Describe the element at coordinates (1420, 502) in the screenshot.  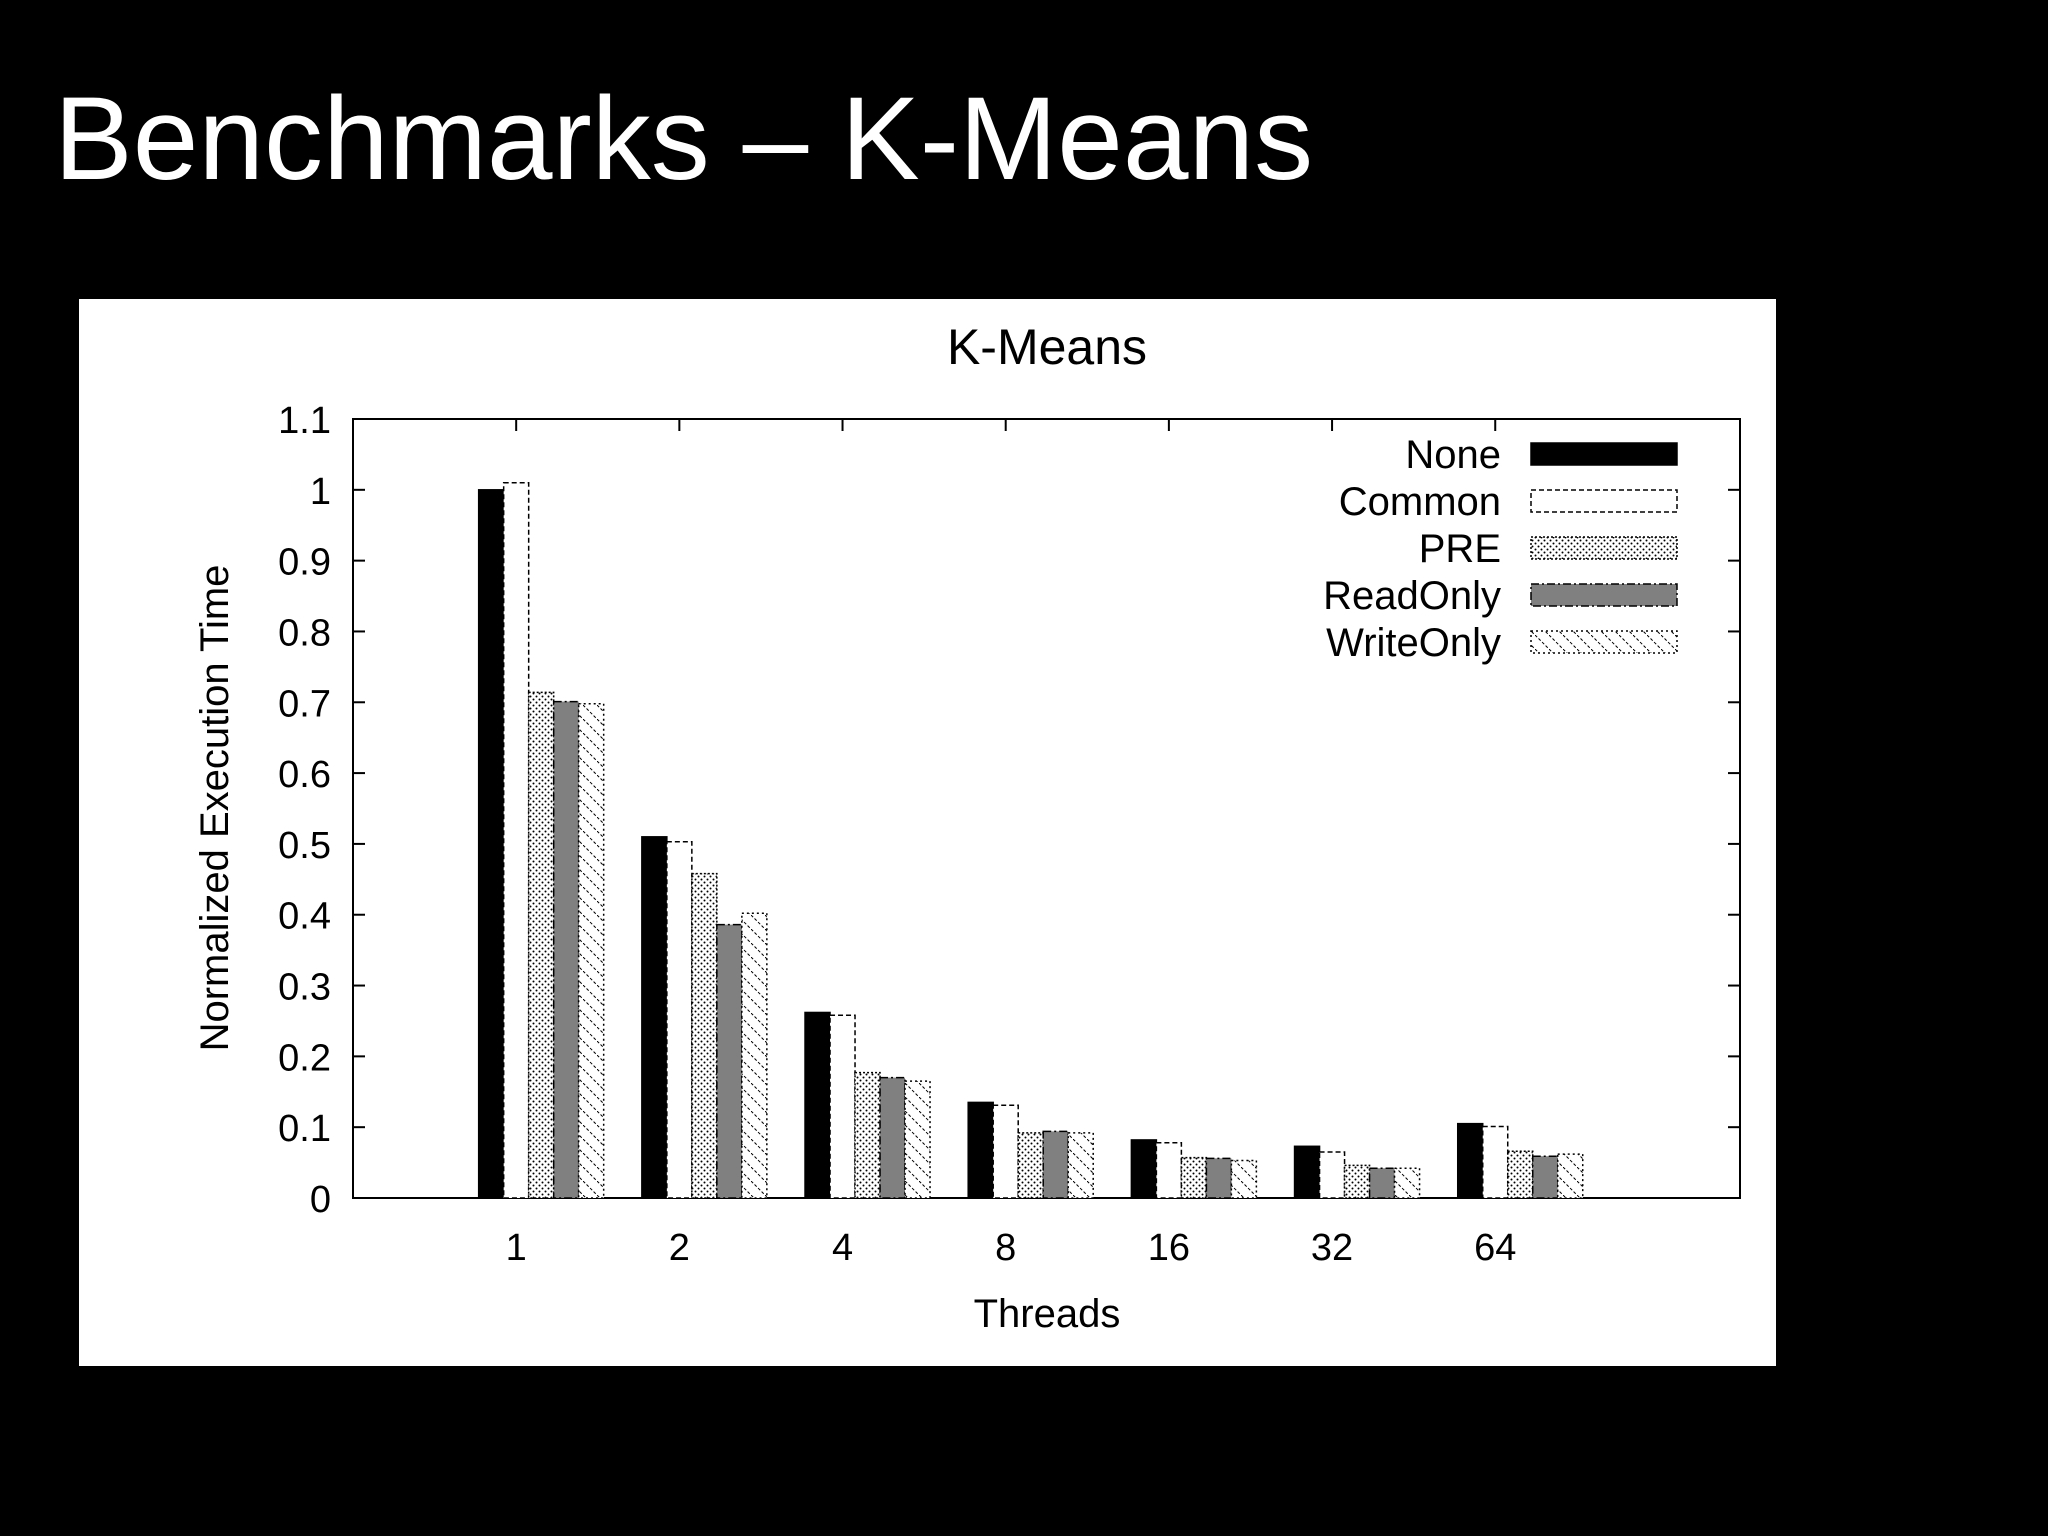
I see `legend-label-common: Common` at that location.